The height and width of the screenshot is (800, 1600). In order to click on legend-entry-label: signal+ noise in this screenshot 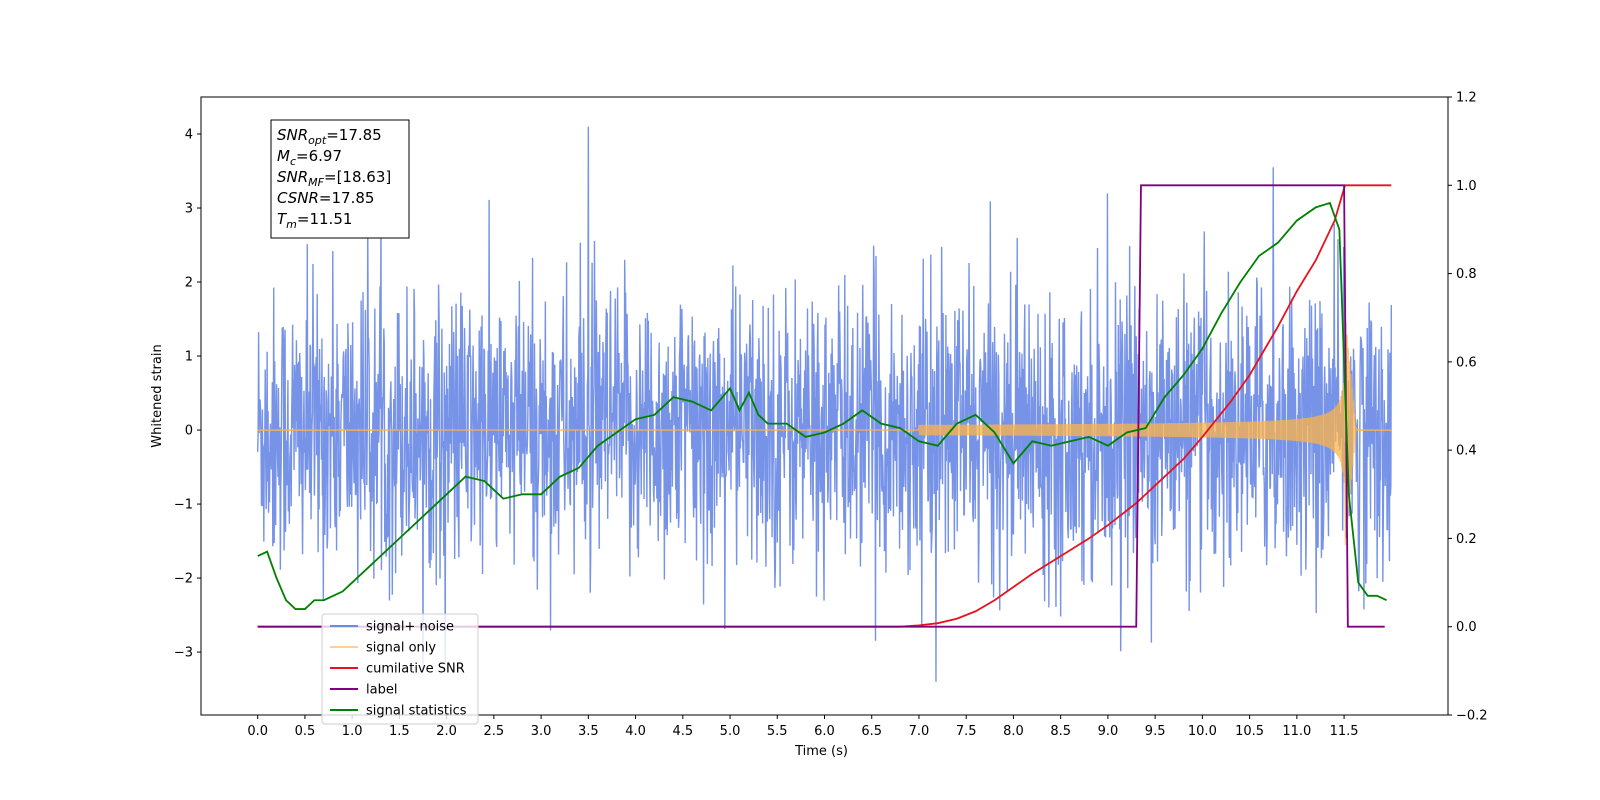, I will do `click(410, 627)`.